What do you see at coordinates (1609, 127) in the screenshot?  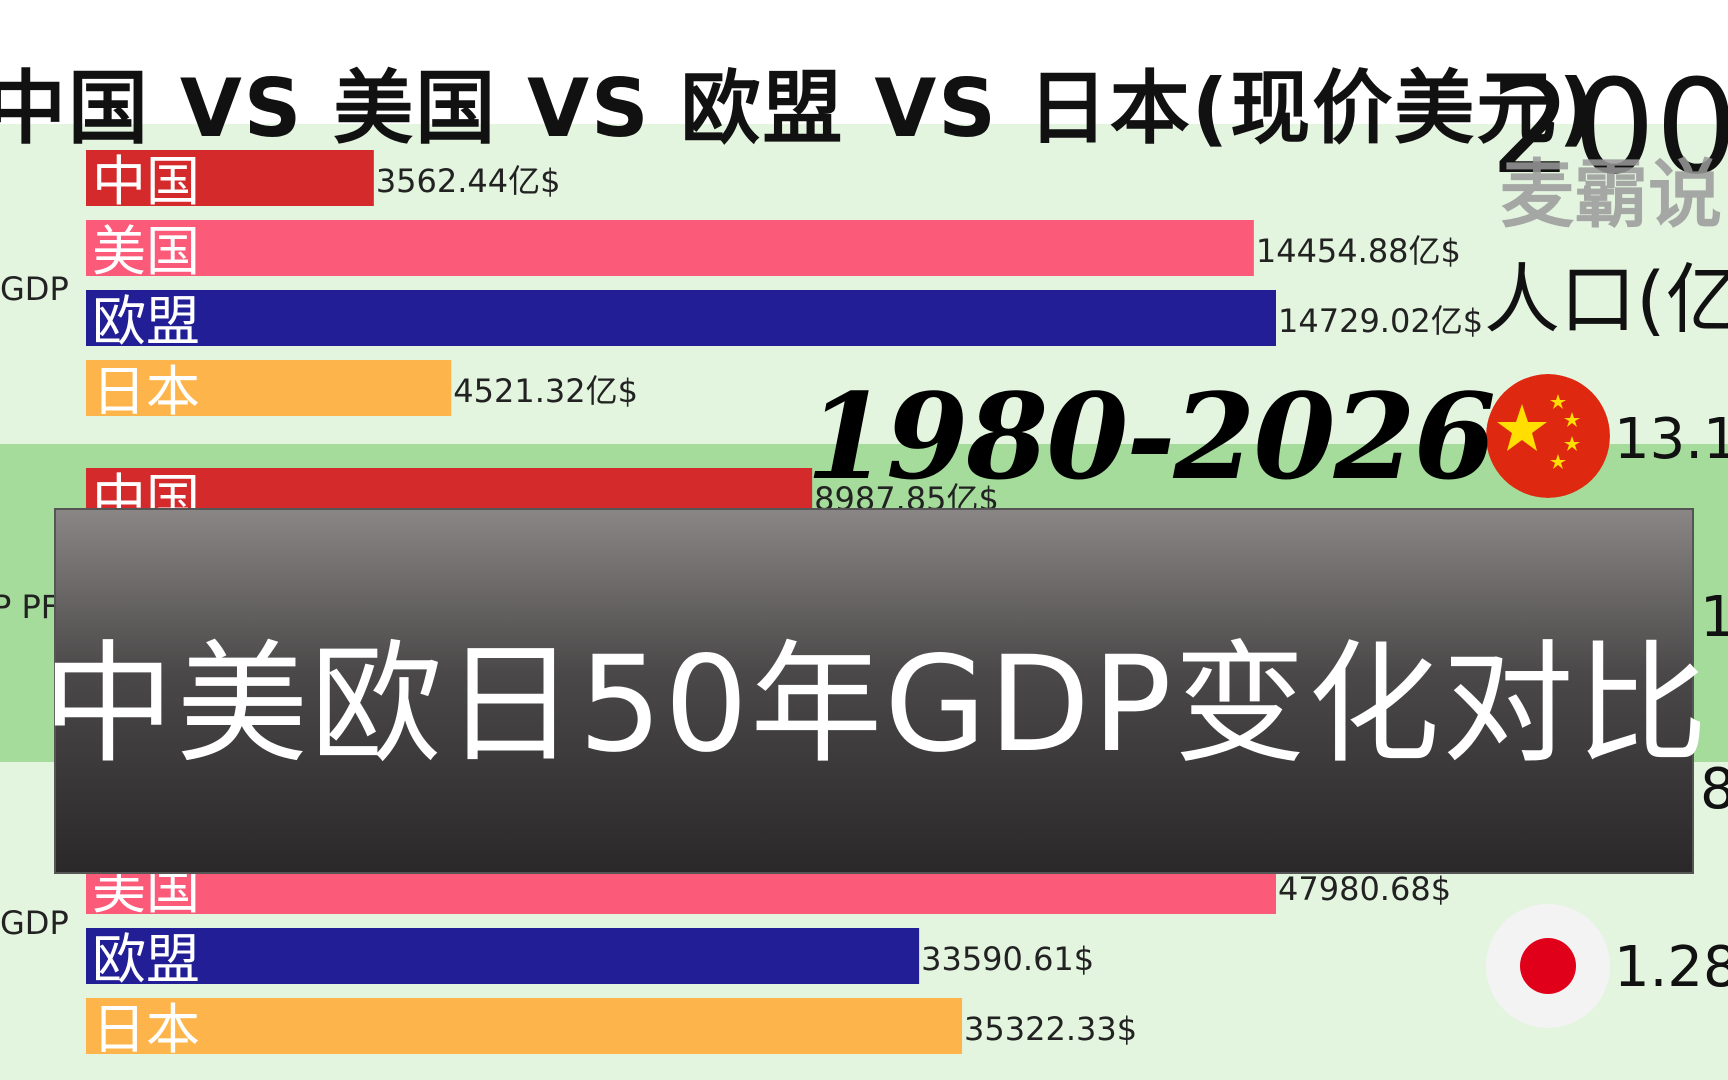 I see `year-display: 200` at bounding box center [1609, 127].